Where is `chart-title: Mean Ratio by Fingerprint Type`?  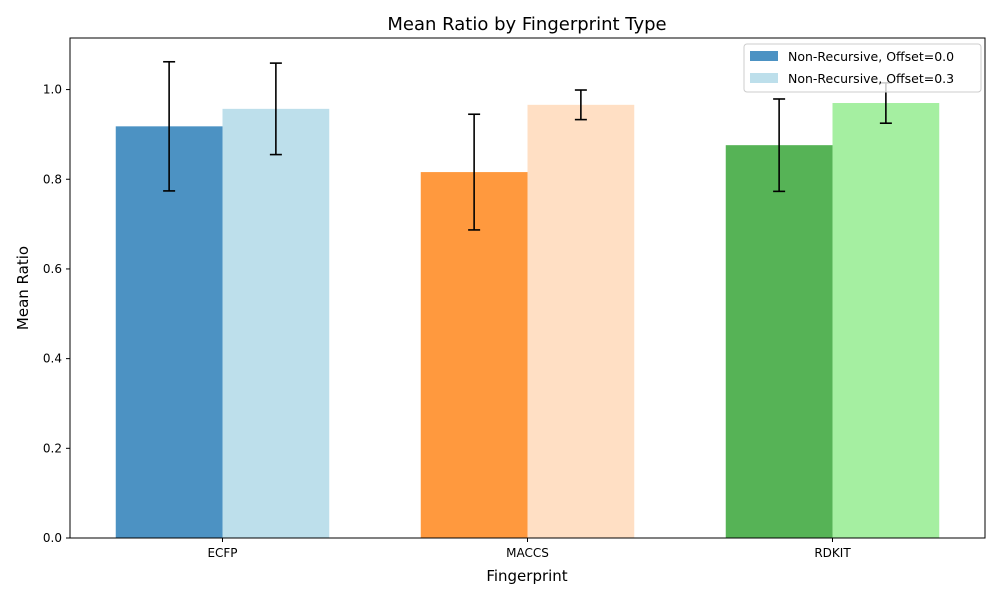
chart-title: Mean Ratio by Fingerprint Type is located at coordinates (526, 24).